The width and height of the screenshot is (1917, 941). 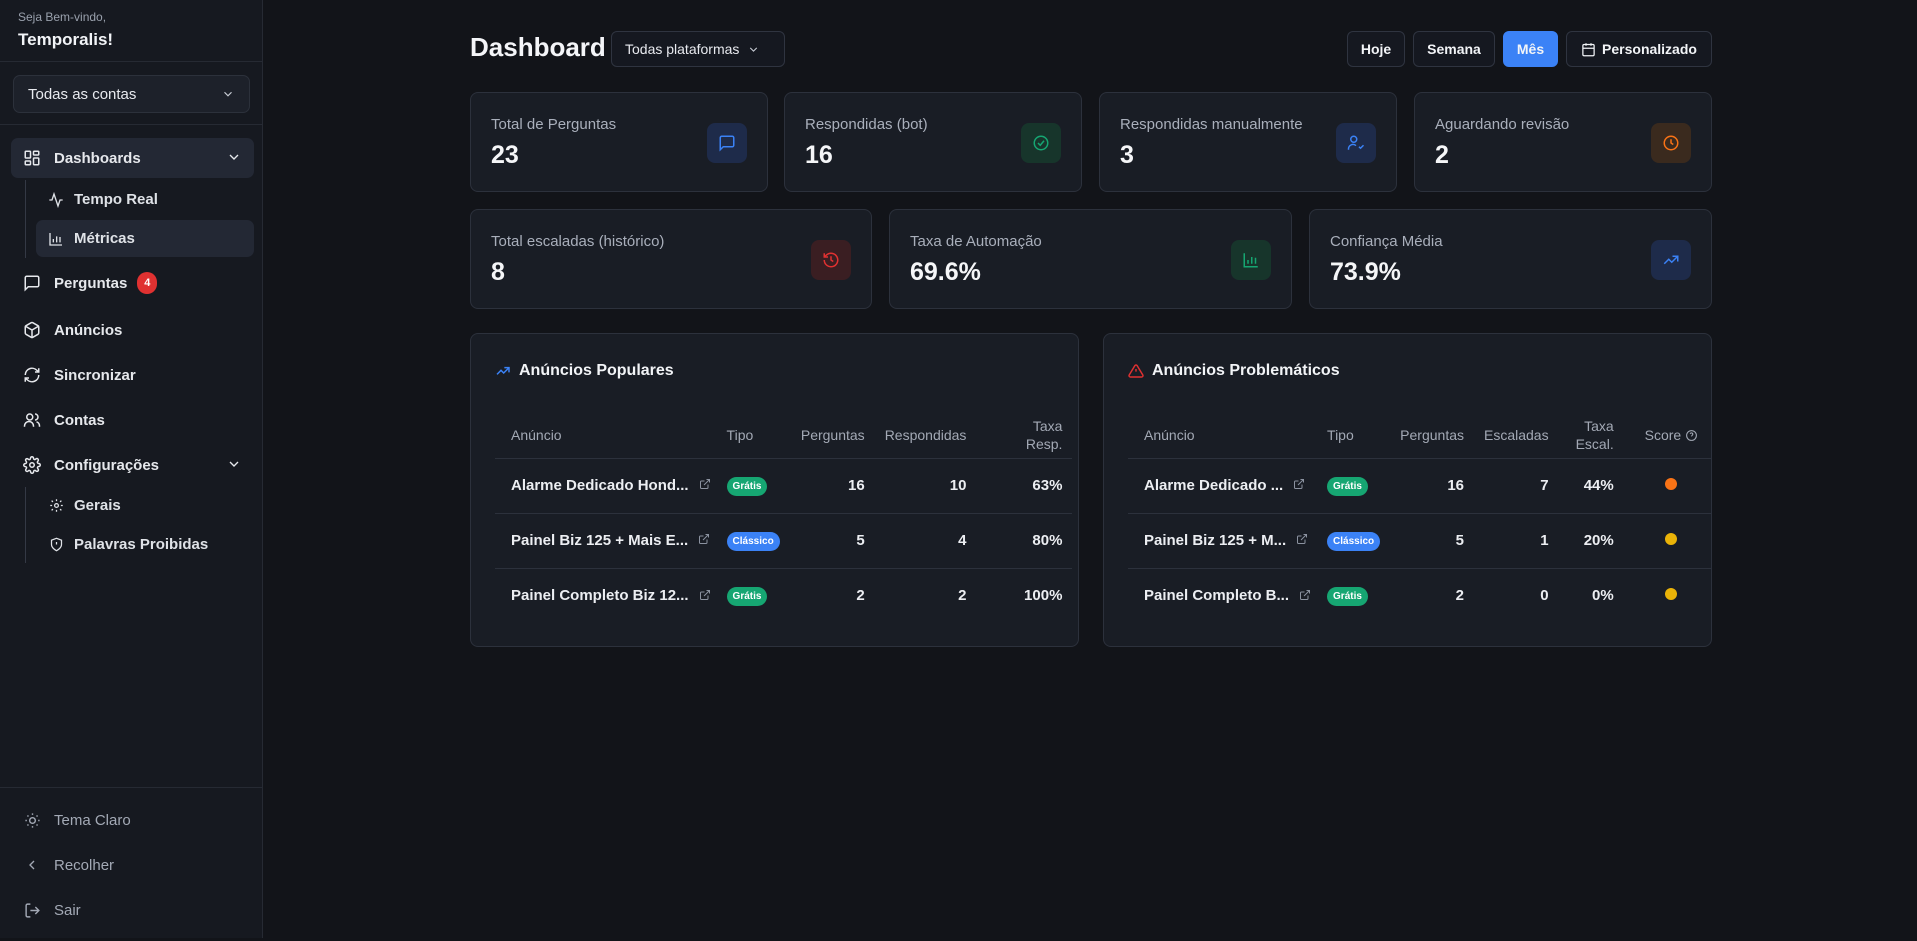 I want to click on chevron-down-icon, so click(x=234, y=464).